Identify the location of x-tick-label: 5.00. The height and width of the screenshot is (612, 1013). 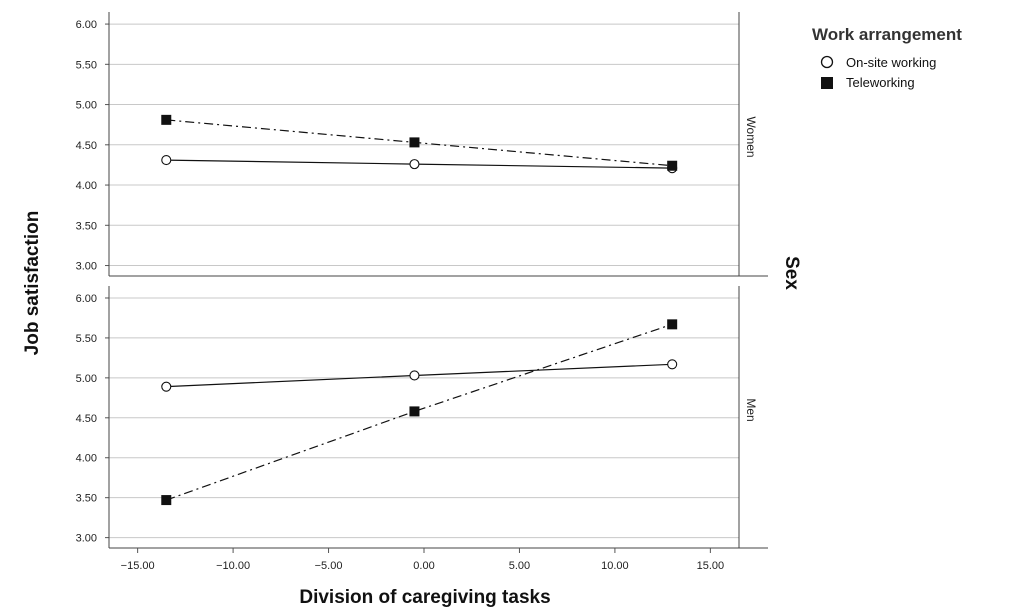
(519, 566).